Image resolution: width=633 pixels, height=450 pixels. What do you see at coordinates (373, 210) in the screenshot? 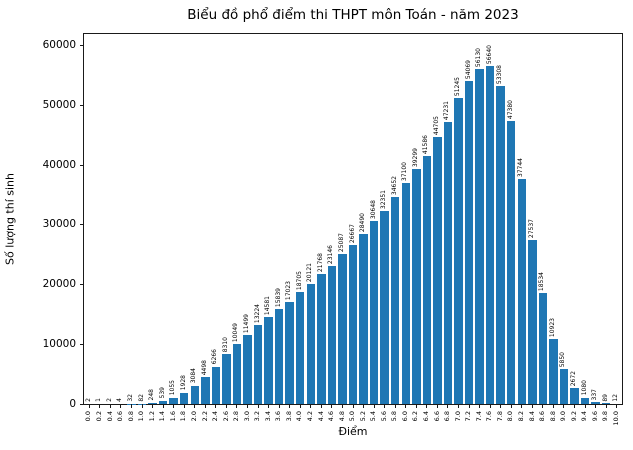
I see `bar-value-label: 30648` at bounding box center [373, 210].